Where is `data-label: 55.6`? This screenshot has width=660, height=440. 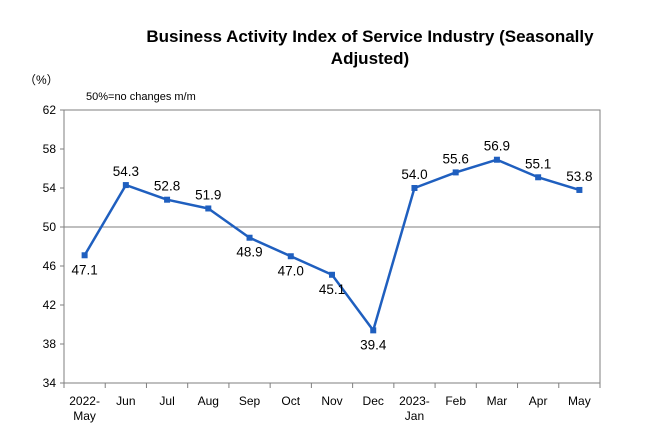
data-label: 55.6 is located at coordinates (456, 158).